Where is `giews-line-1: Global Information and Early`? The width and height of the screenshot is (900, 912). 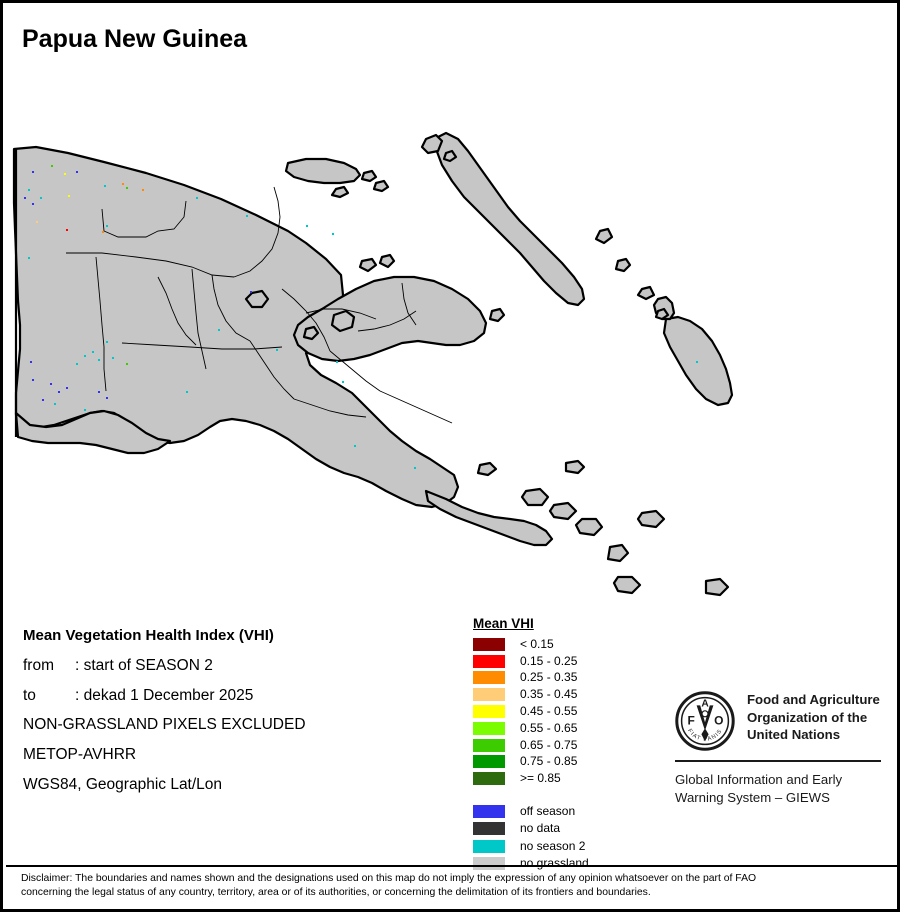
giews-line-1: Global Information and Early is located at coordinates (759, 779).